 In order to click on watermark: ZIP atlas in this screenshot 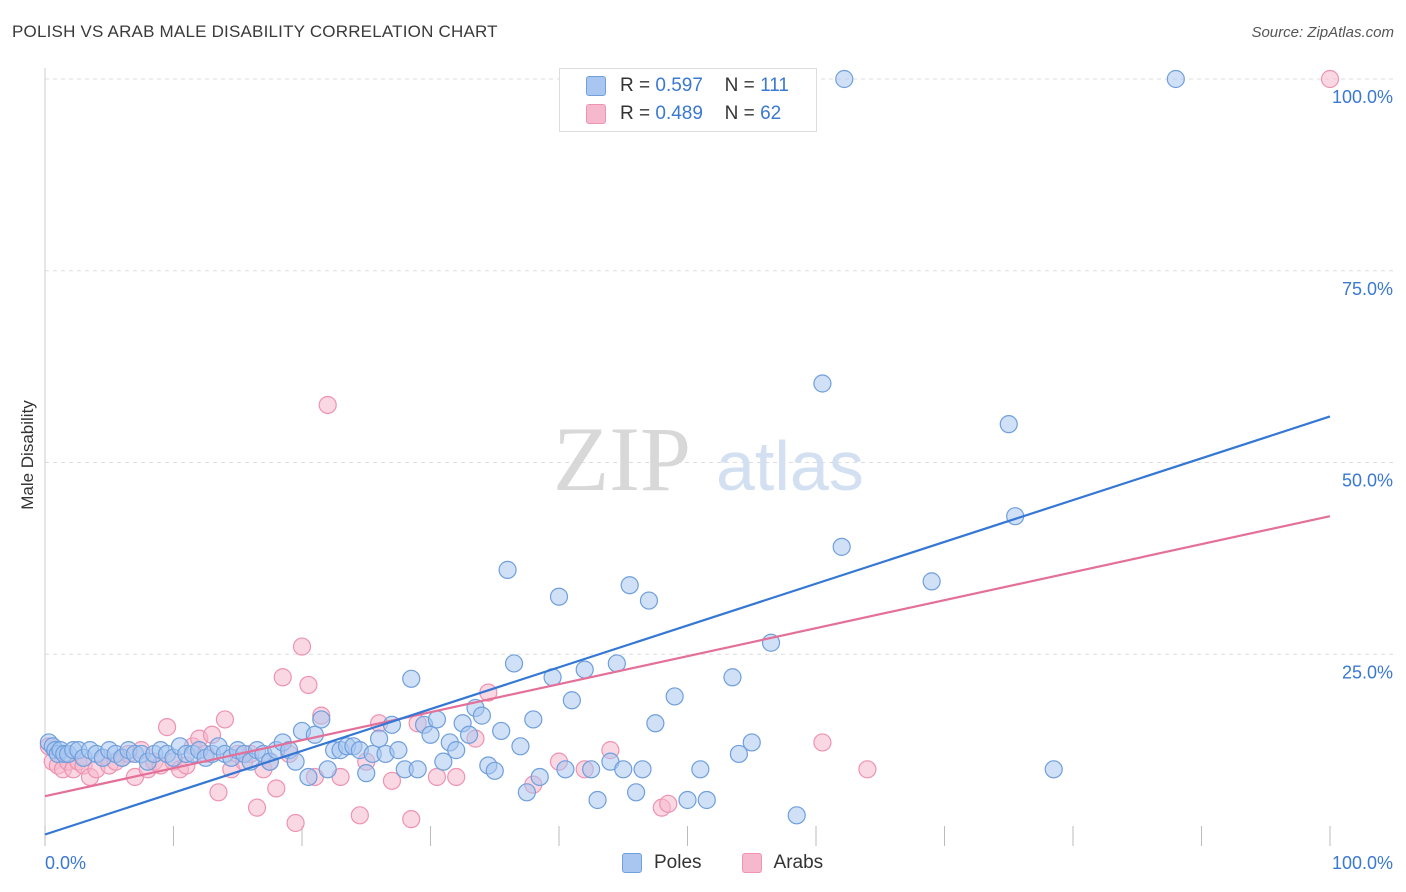, I will do `click(708, 459)`.